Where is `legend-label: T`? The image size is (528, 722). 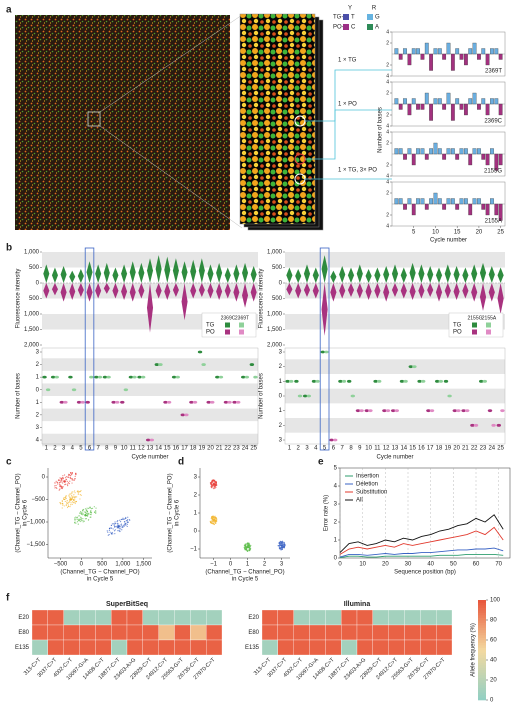 legend-label: T is located at coordinates (353, 18).